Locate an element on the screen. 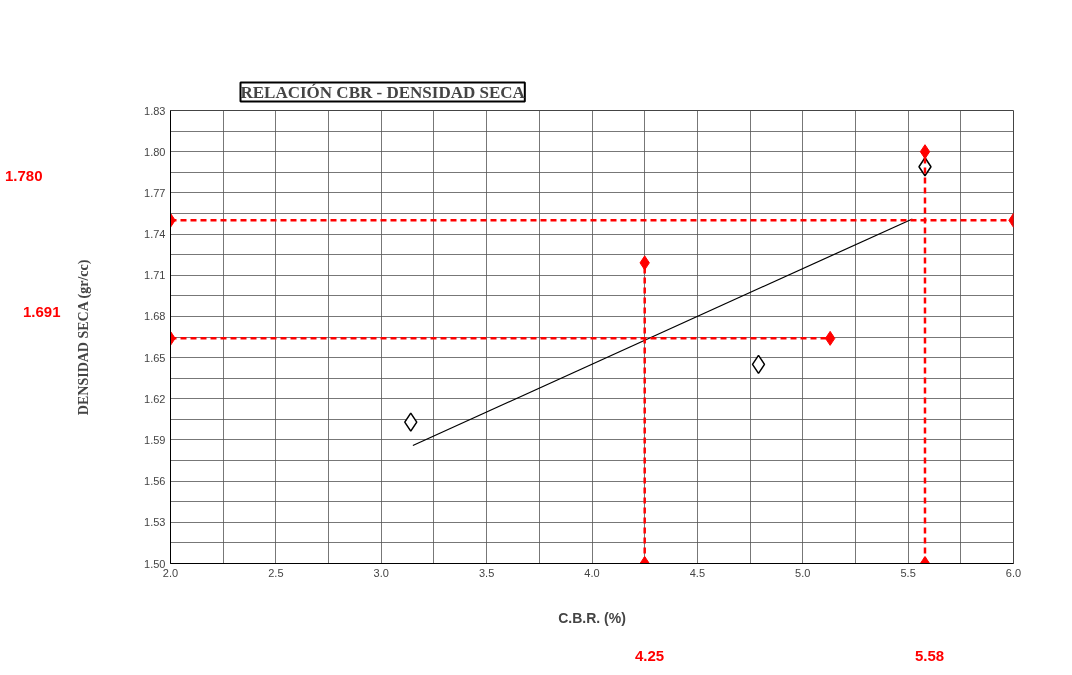 The image size is (1072, 675). y-tick-label: 1.68 is located at coordinates (155, 316).